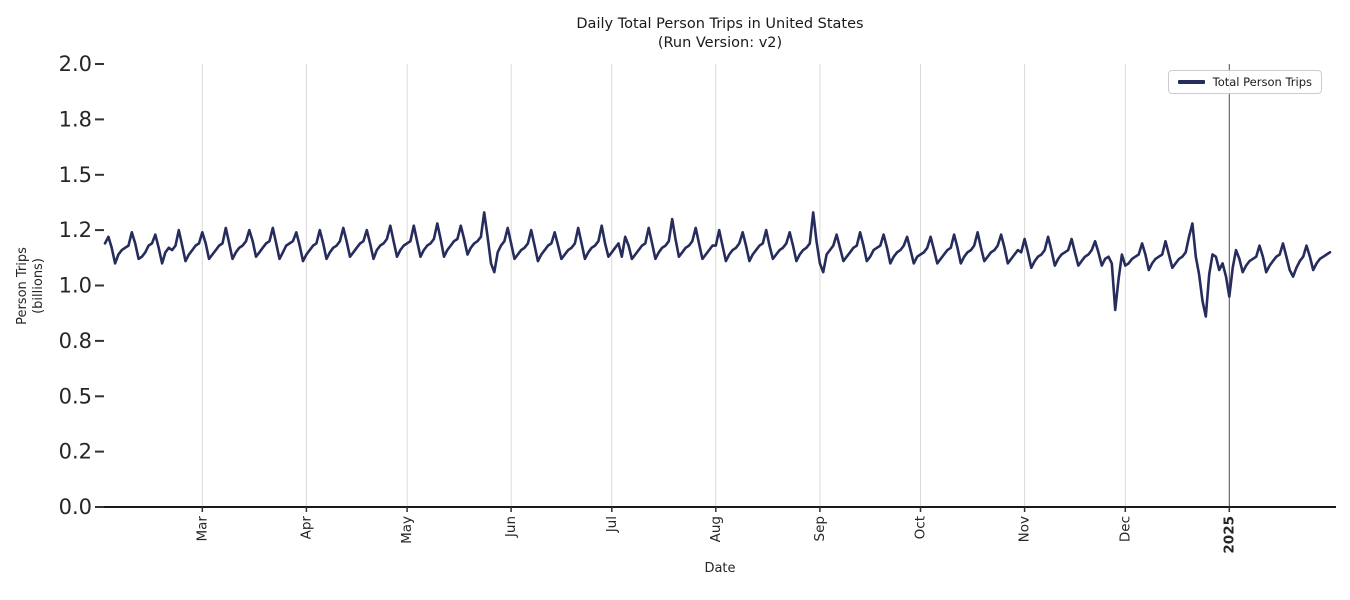  Describe the element at coordinates (820, 528) in the screenshot. I see `x-tick-label: Sep` at that location.